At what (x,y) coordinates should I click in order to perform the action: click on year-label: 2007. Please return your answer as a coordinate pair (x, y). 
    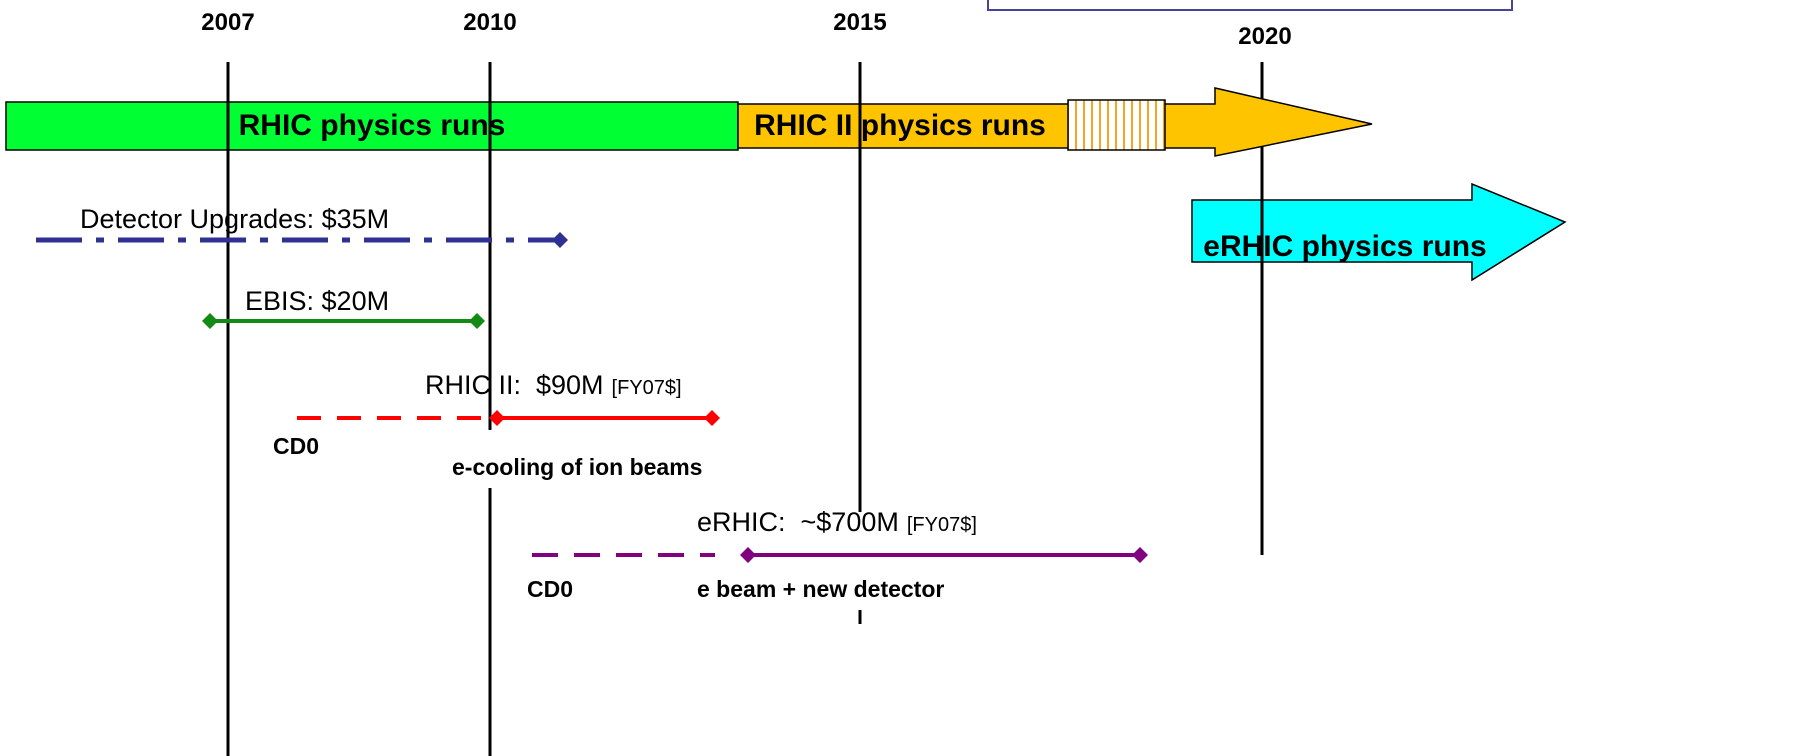
    Looking at the image, I should click on (227, 22).